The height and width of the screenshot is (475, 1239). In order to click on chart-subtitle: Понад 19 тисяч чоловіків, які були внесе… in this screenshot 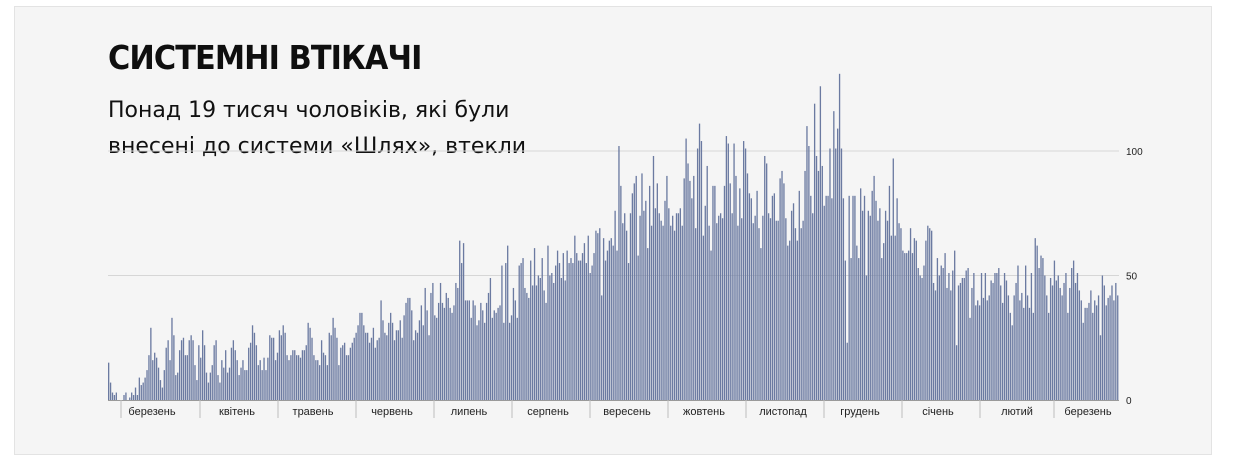, I will do `click(317, 128)`.